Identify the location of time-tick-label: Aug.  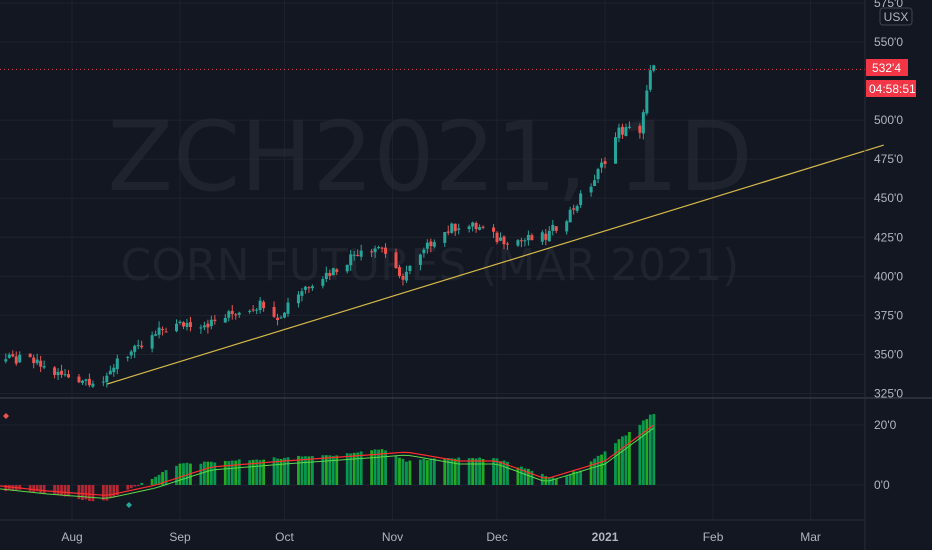
(71, 537).